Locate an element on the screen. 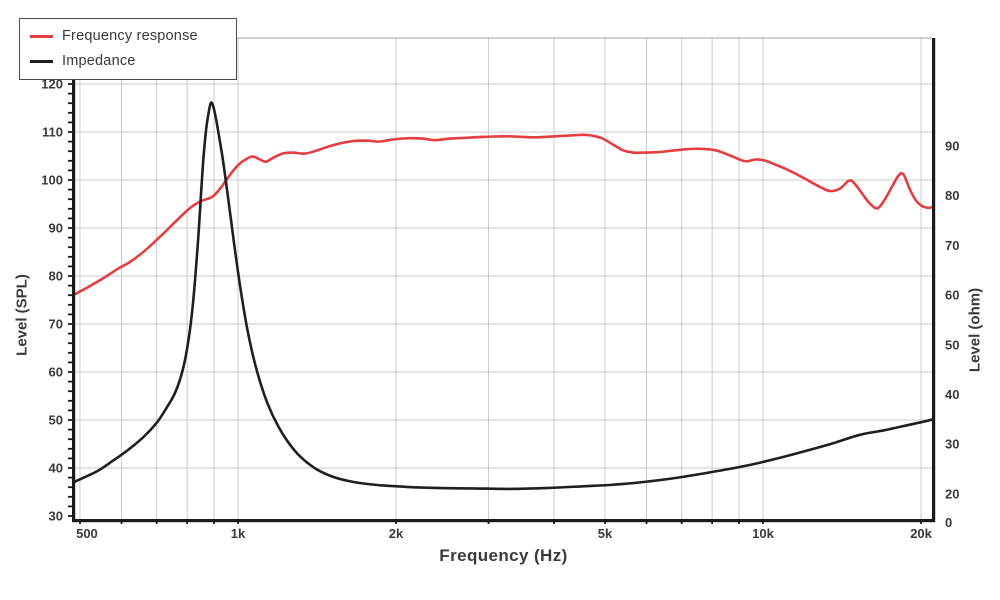 The height and width of the screenshot is (600, 1000). x-tick-label: 20k is located at coordinates (921, 533).